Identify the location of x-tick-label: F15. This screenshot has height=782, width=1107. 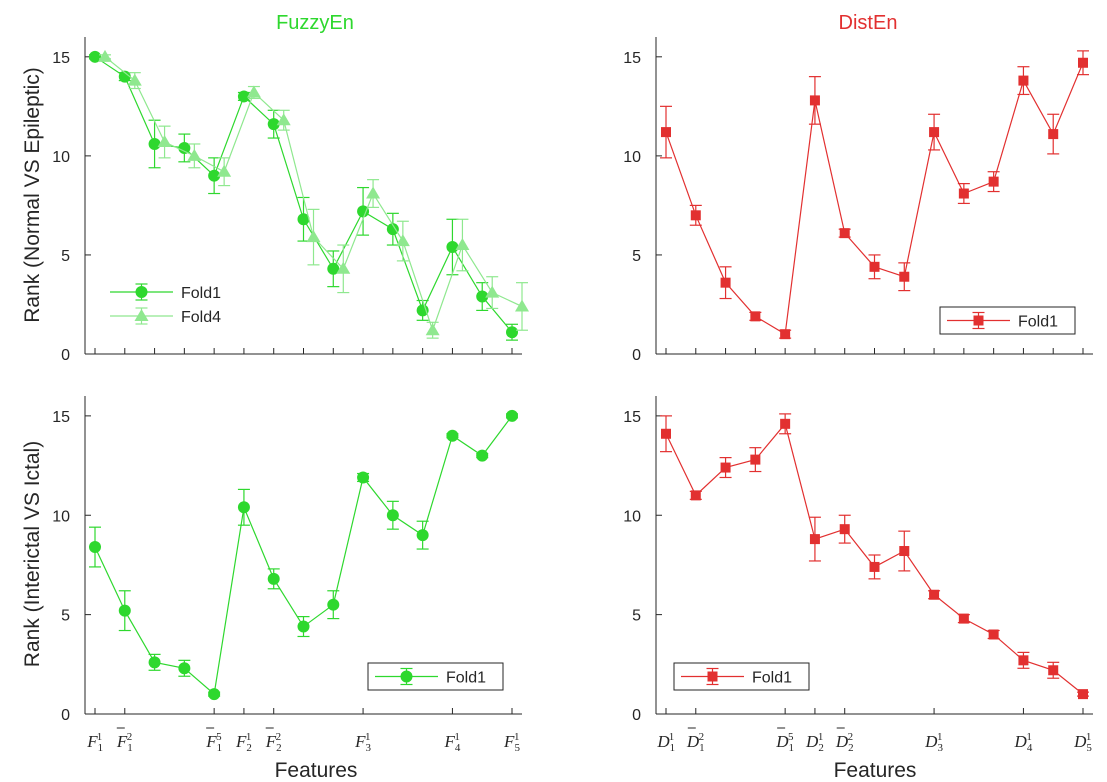
(213, 742).